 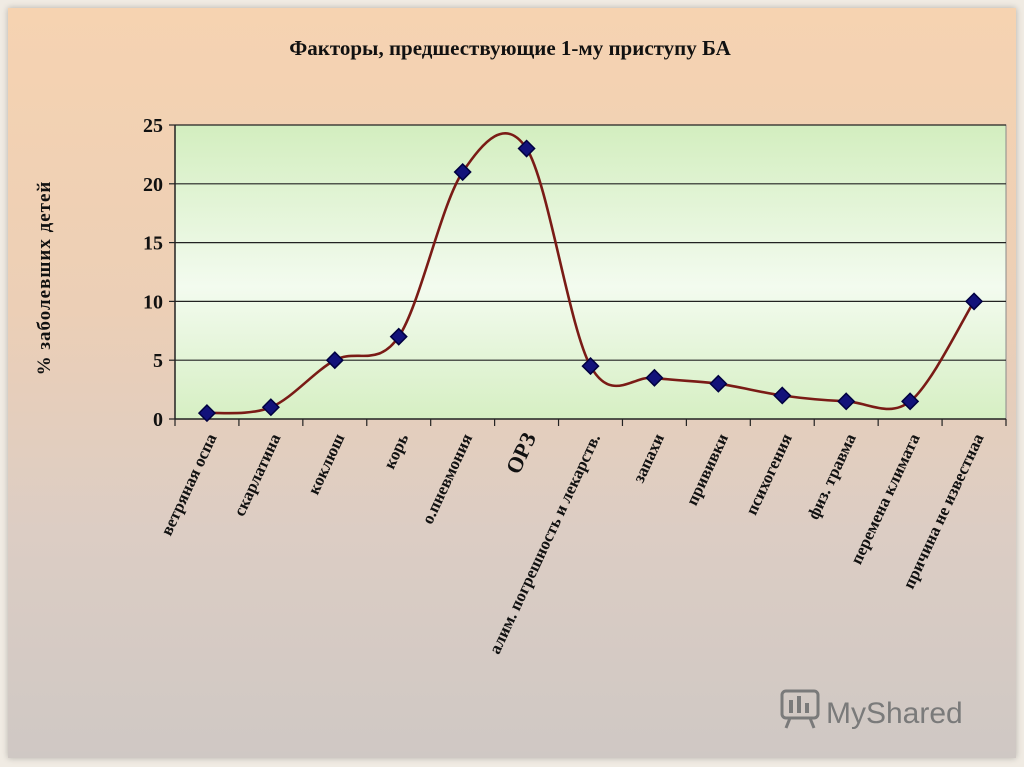 What do you see at coordinates (769, 474) in the screenshot?
I see `x-category-label: психогения` at bounding box center [769, 474].